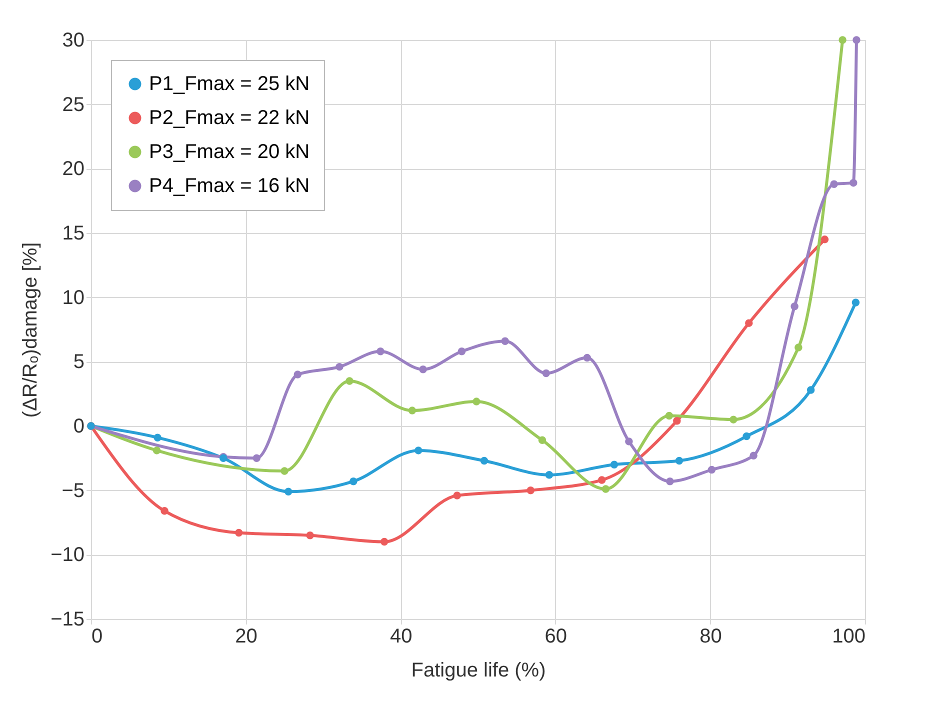  What do you see at coordinates (711, 637) in the screenshot?
I see `x-tick-label: 80` at bounding box center [711, 637].